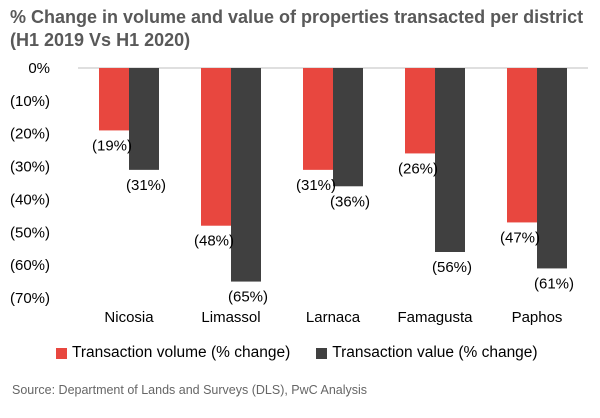  I want to click on data-label-value: (65%), so click(248, 297).